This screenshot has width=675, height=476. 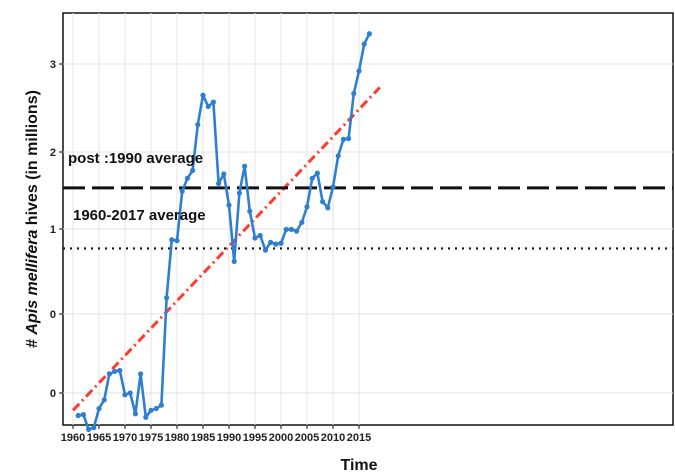 I want to click on x-tick-label: 1980, so click(x=177, y=438).